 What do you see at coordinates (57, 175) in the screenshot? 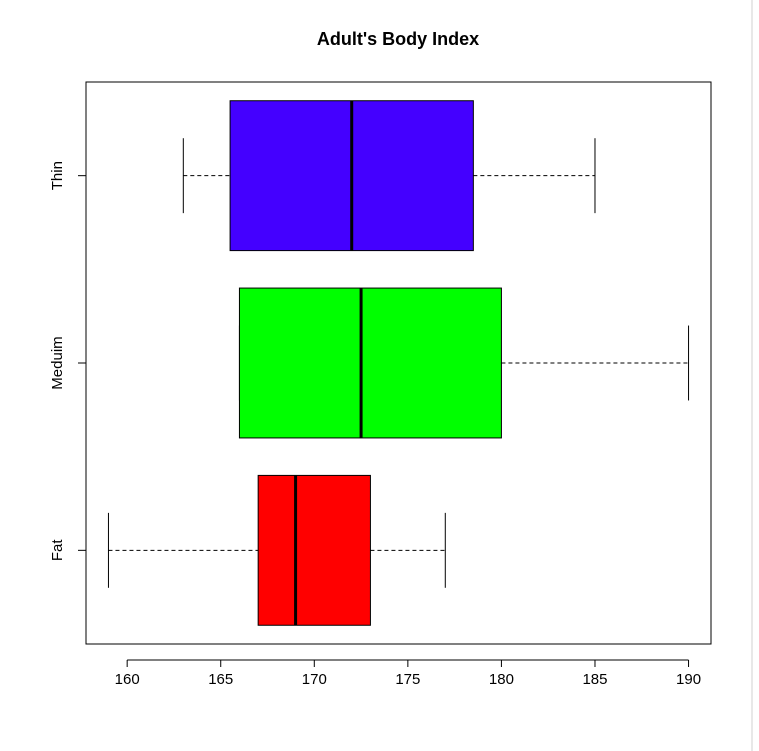
I see `y-tick-label: Thin` at bounding box center [57, 175].